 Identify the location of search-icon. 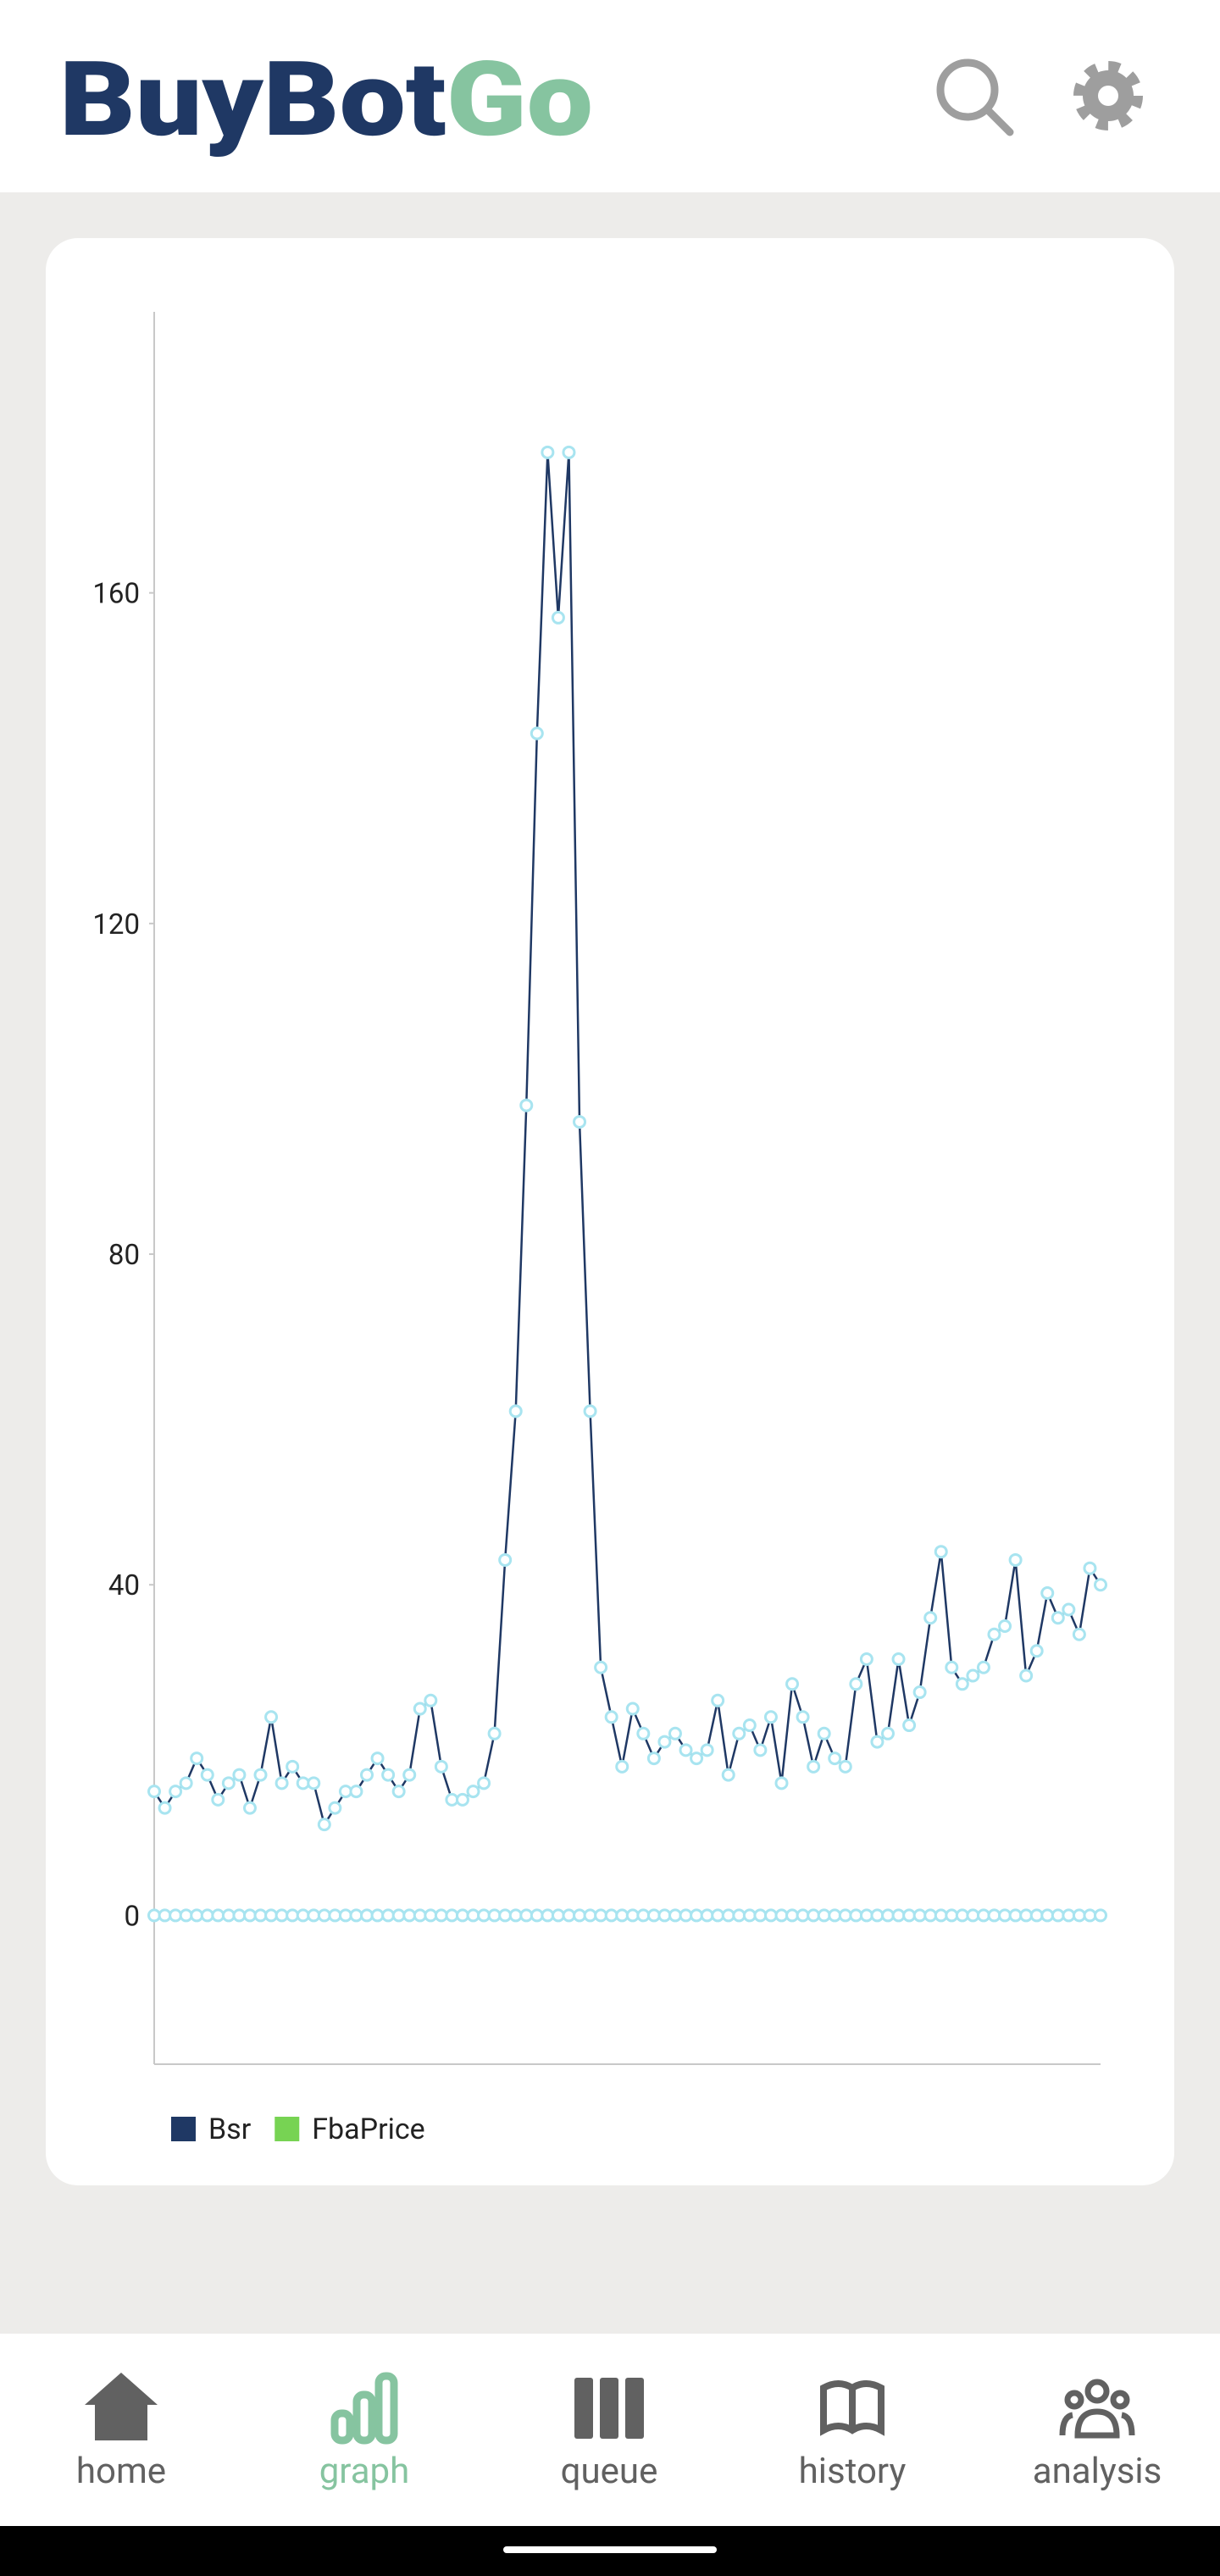
(975, 97).